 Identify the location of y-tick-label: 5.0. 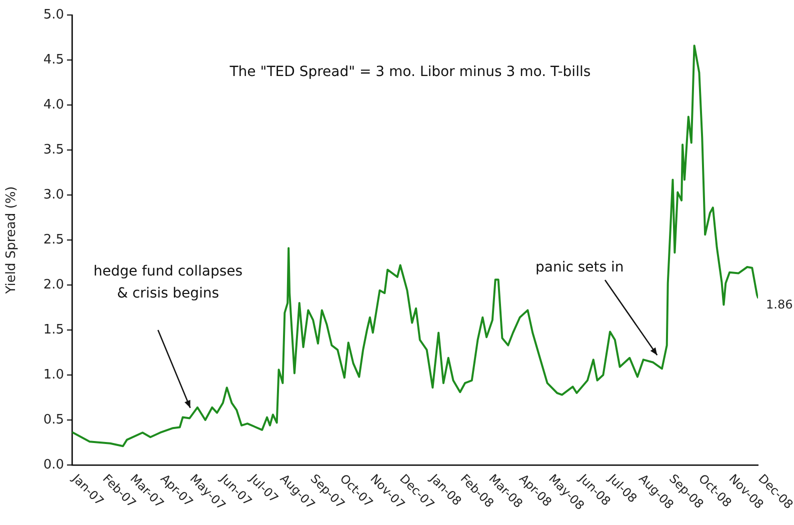
(53, 14).